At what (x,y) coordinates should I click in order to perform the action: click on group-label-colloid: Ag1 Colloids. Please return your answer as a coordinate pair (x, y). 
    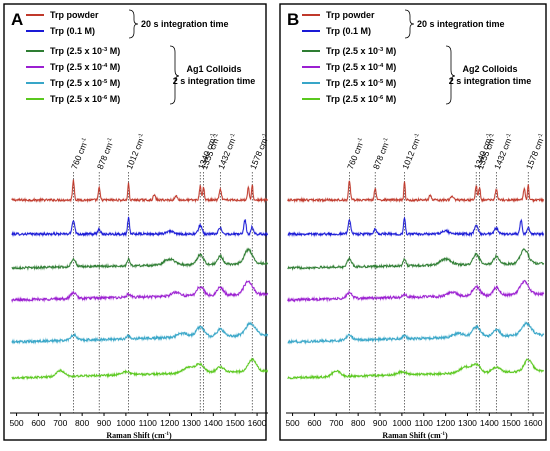
    Looking at the image, I should click on (213, 69).